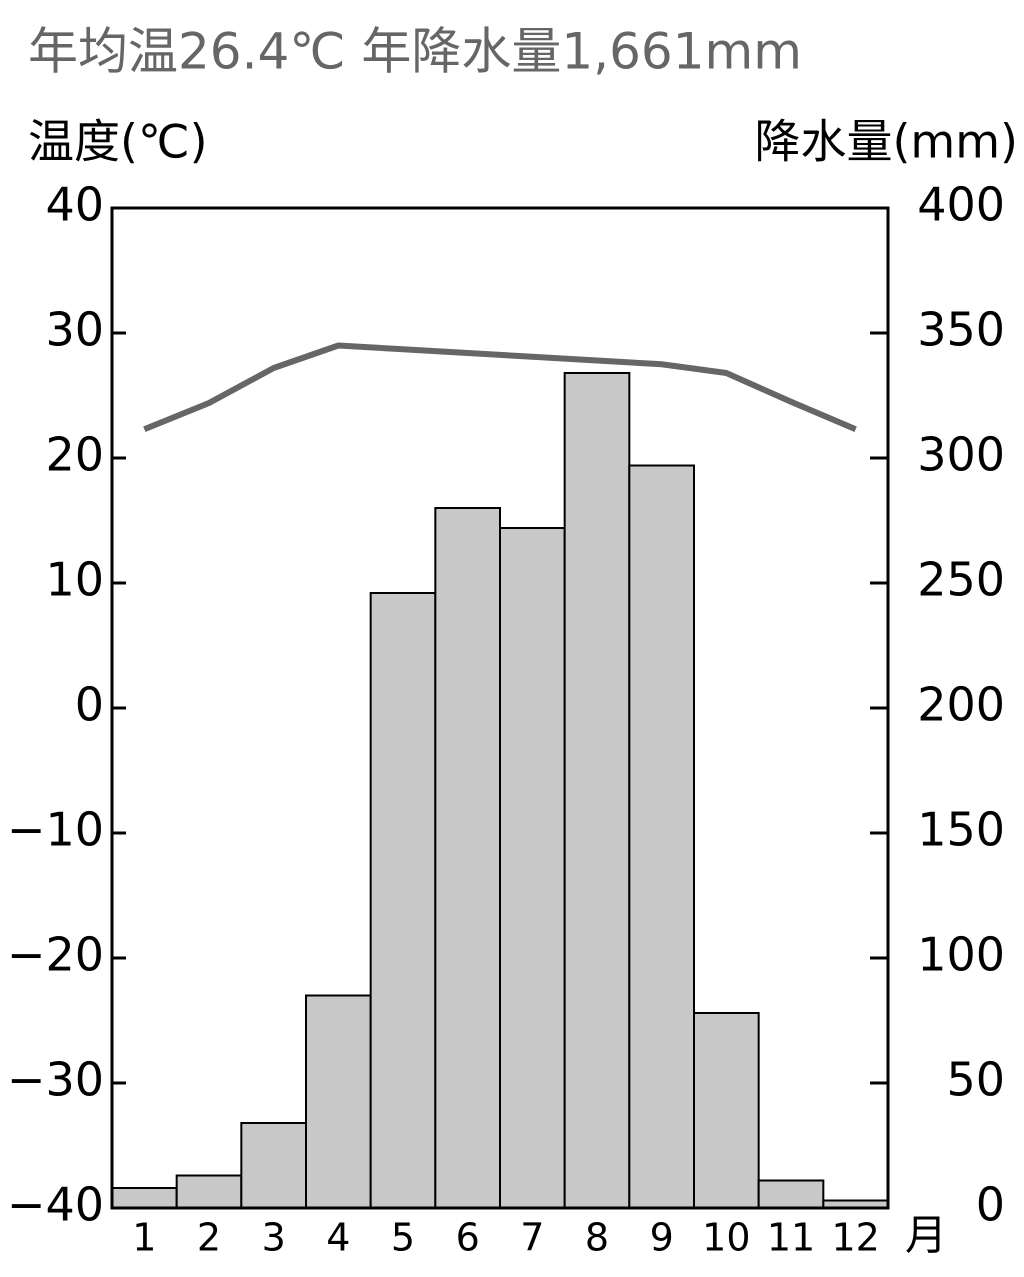 The height and width of the screenshot is (1277, 1024). I want to click on y2-tick-label: 350, so click(961, 330).